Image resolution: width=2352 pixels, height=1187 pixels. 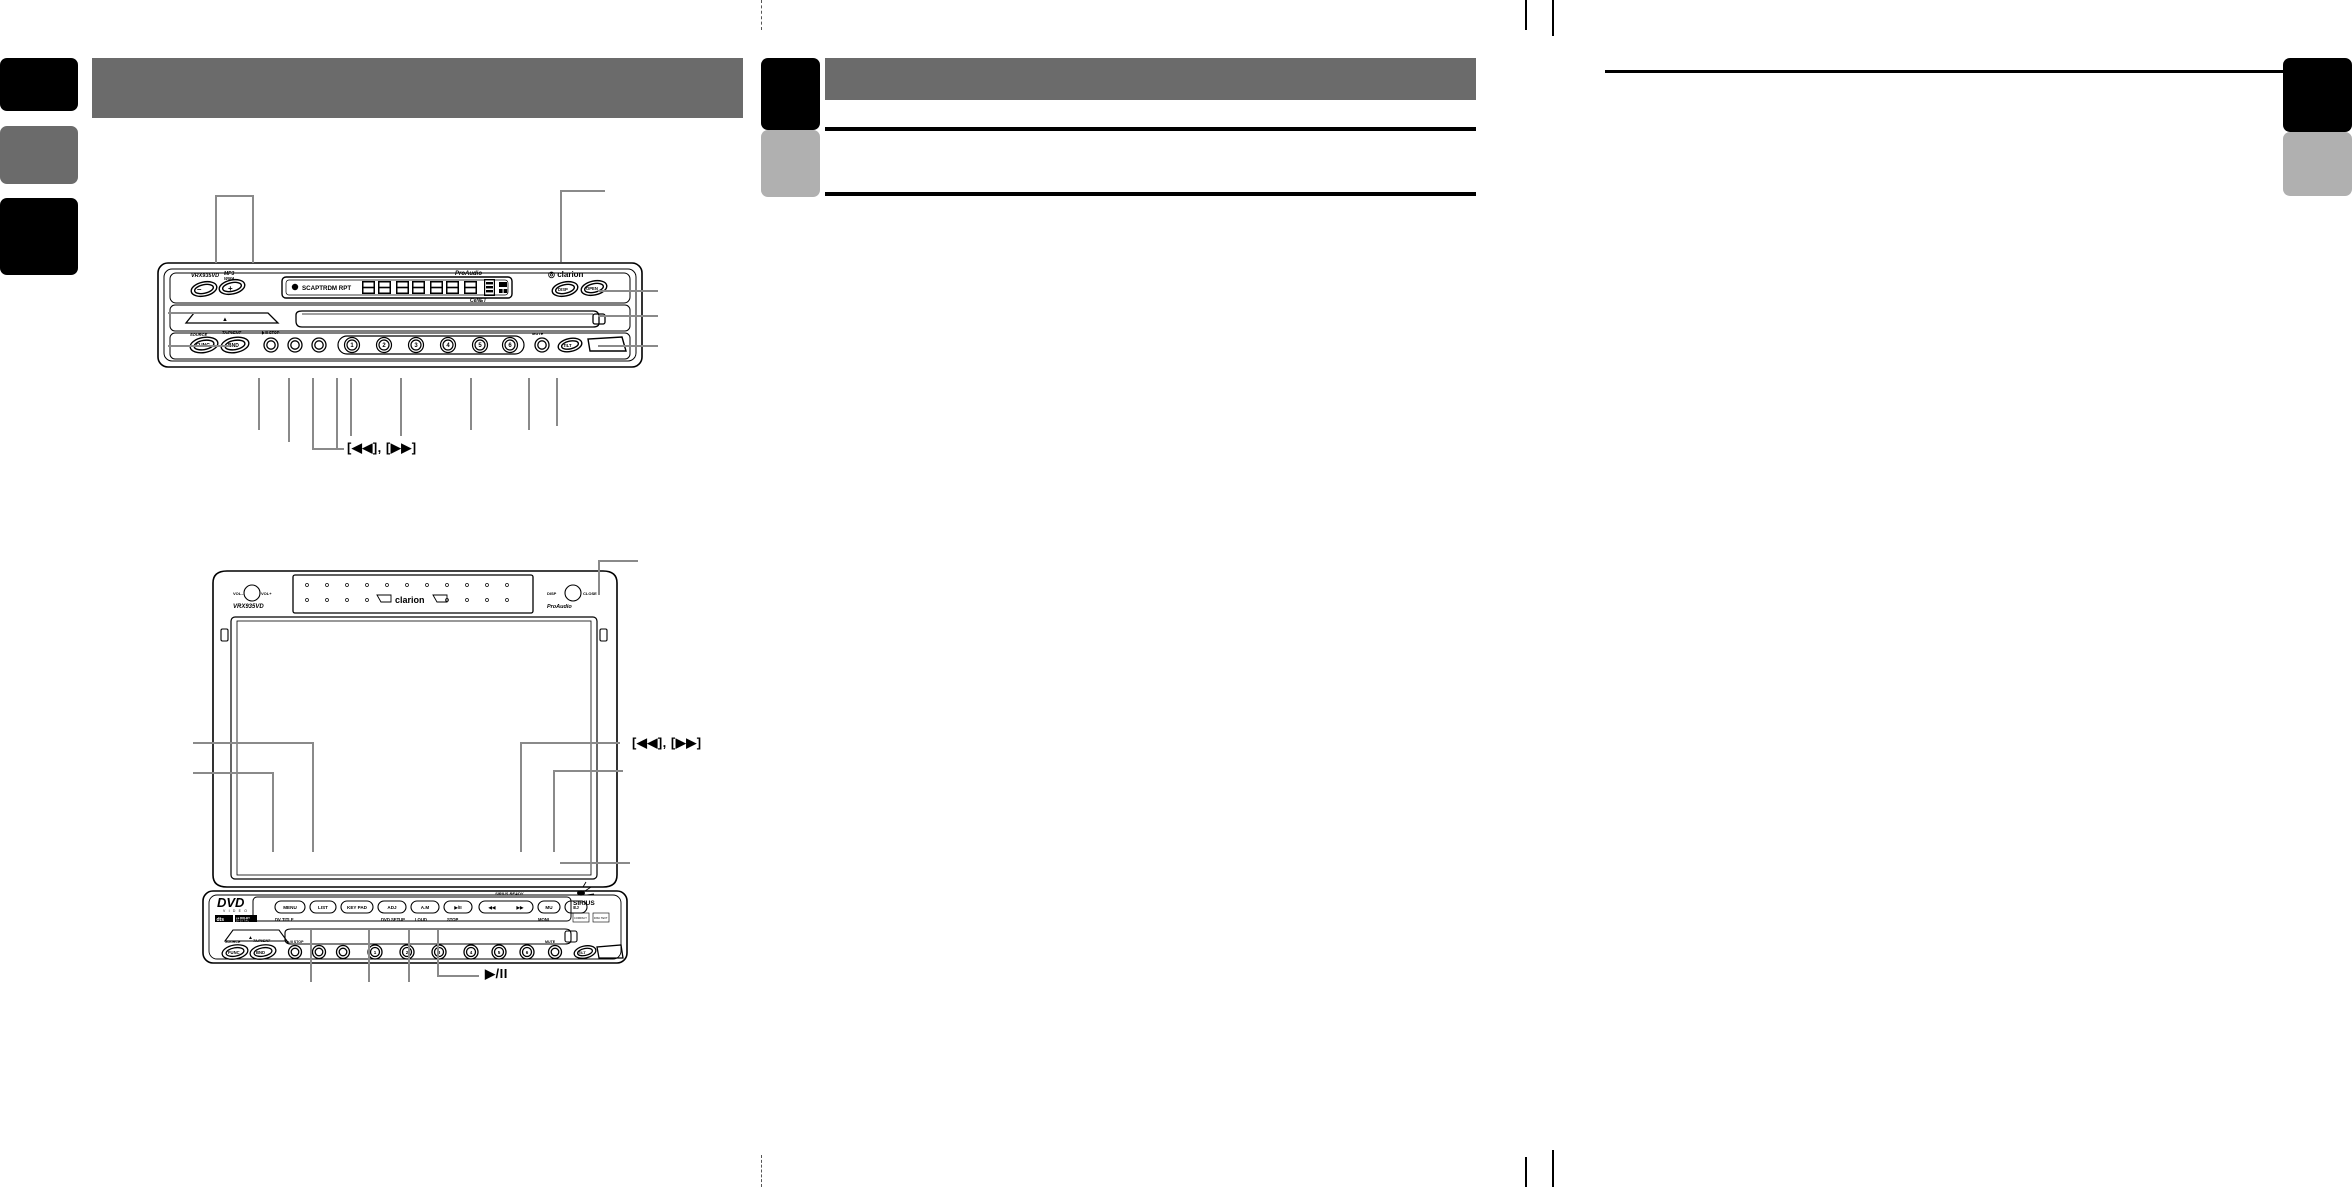 What do you see at coordinates (416, 346) in the screenshot?
I see `svg-text: 3` at bounding box center [416, 346].